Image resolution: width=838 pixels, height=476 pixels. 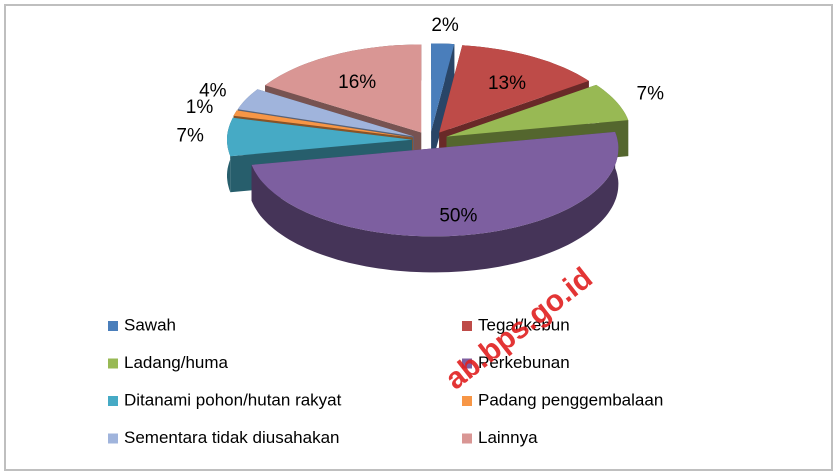 I want to click on legend-label: Perkebunan, so click(x=524, y=362).